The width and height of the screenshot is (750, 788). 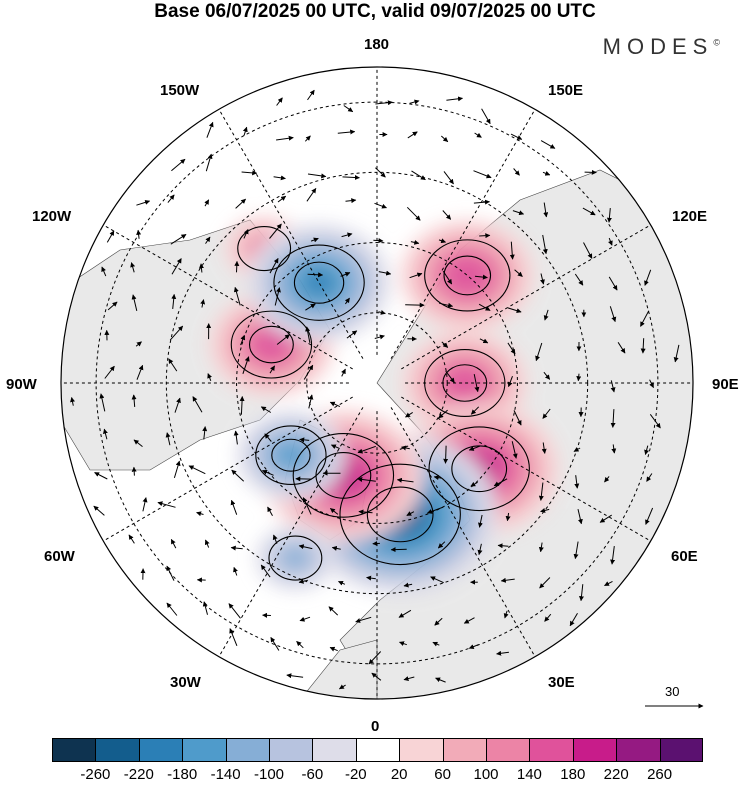 I want to click on colorbar-tick-label: 140, so click(x=529, y=774).